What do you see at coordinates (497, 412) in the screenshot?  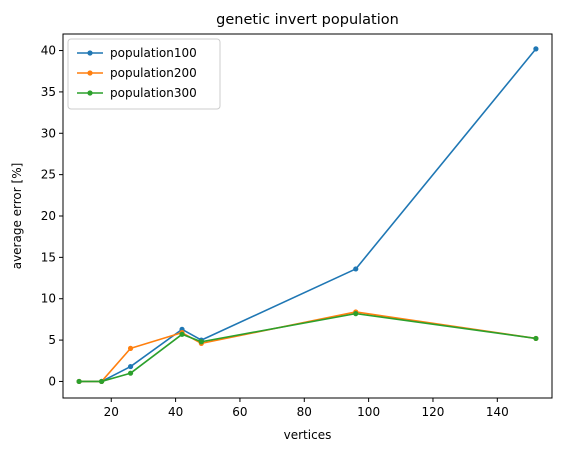 I see `x-tick-label: 140` at bounding box center [497, 412].